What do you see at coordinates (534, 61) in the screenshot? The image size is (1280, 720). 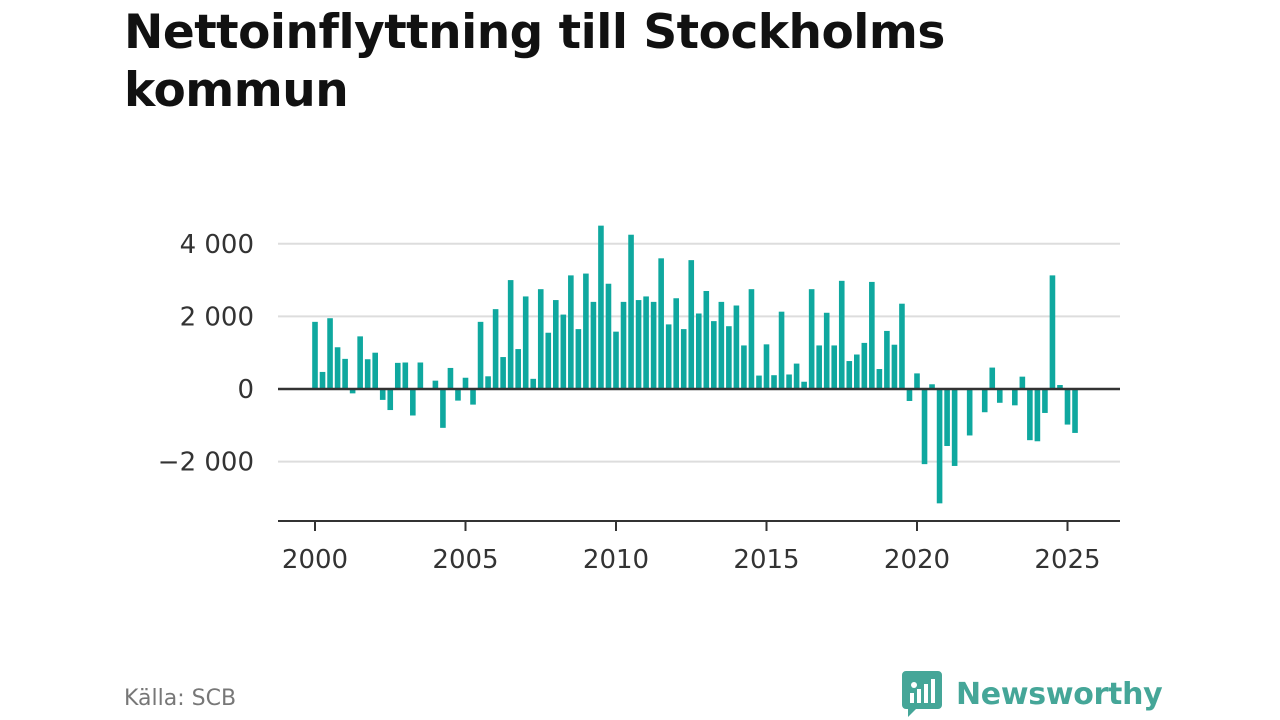 I see `chart-title: Nettoinflyttning till Stockholms kommun` at bounding box center [534, 61].